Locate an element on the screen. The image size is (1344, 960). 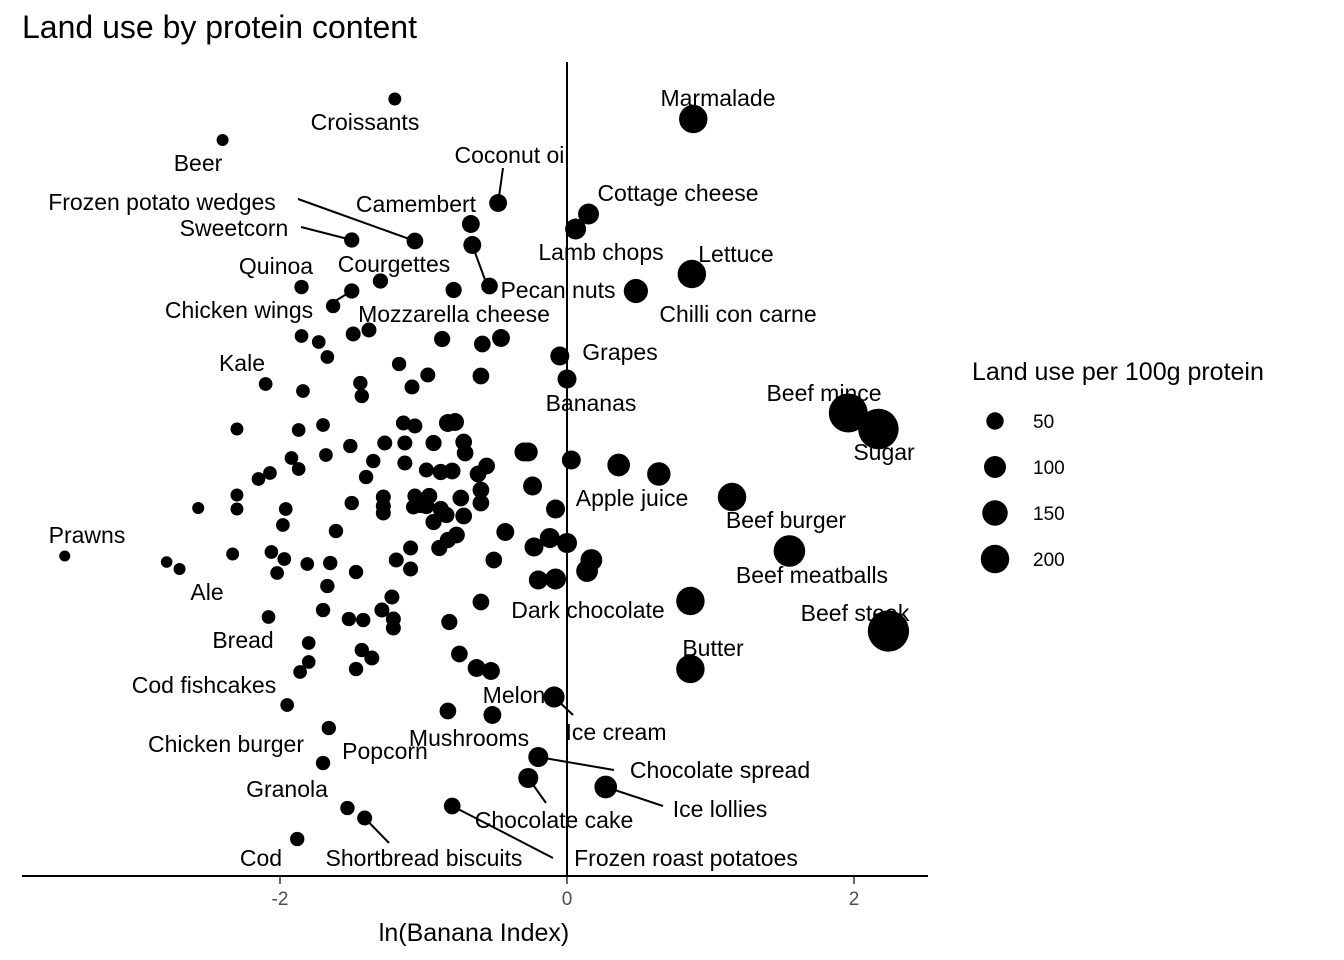
point-label: Mozzarella cheese is located at coordinates (454, 314).